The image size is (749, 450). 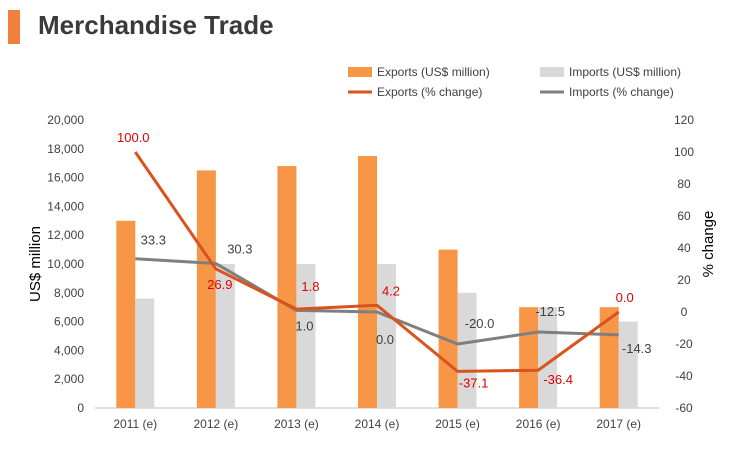 What do you see at coordinates (69, 379) in the screenshot?
I see `y-tick-label: 2,000` at bounding box center [69, 379].